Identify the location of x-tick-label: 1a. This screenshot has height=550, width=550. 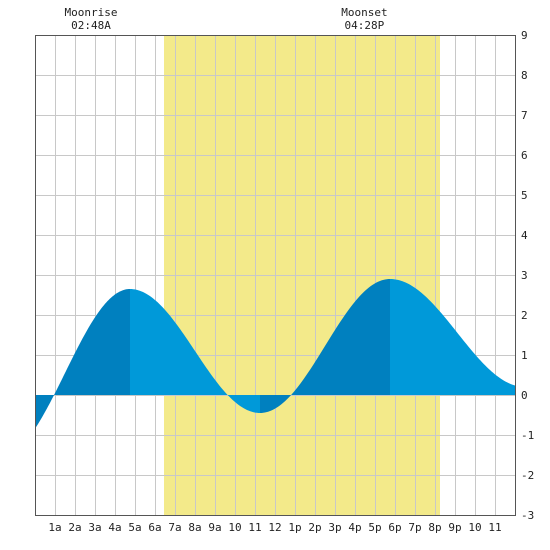
(54, 527).